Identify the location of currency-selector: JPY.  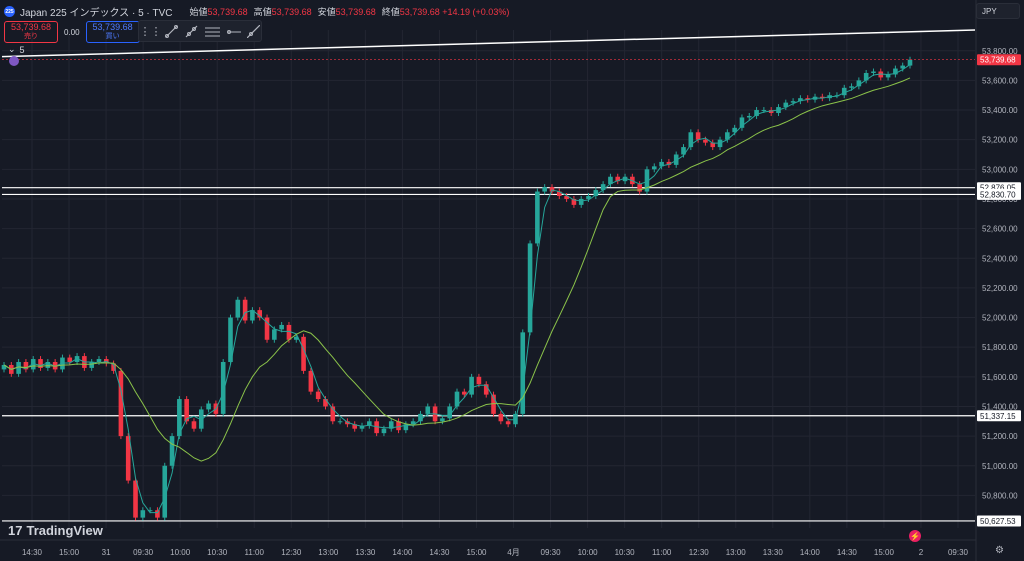
(998, 11).